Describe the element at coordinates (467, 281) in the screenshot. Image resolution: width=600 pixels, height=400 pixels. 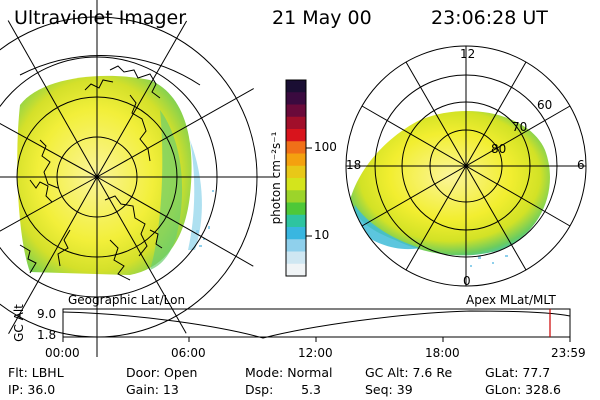
I see `mlt-label-0: 0` at that location.